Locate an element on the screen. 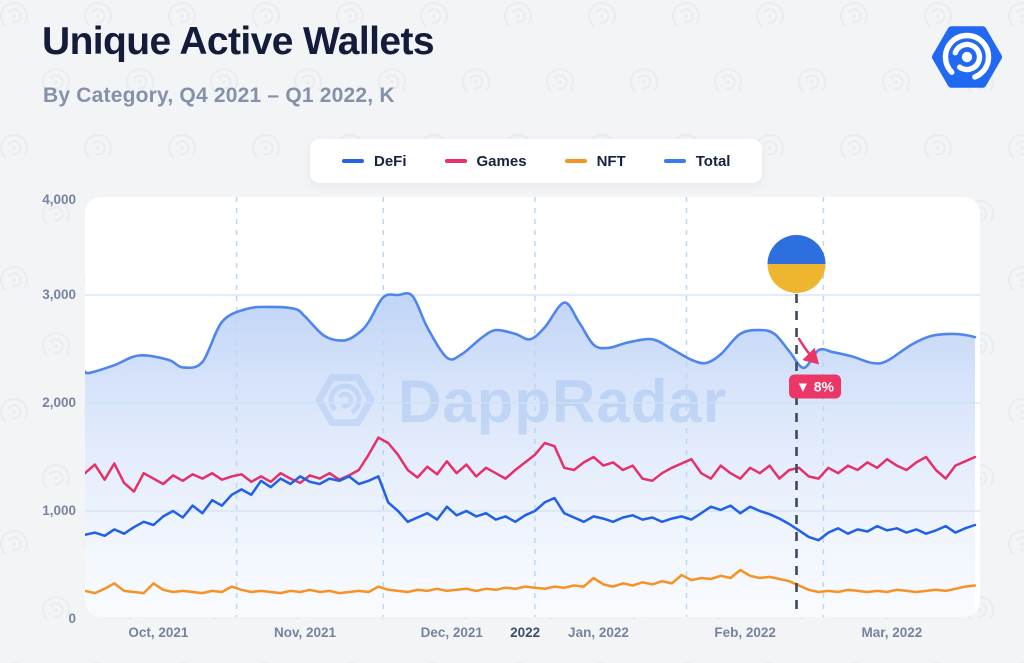 The width and height of the screenshot is (1024, 663). dappradar-logo-icon is located at coordinates (967, 57).